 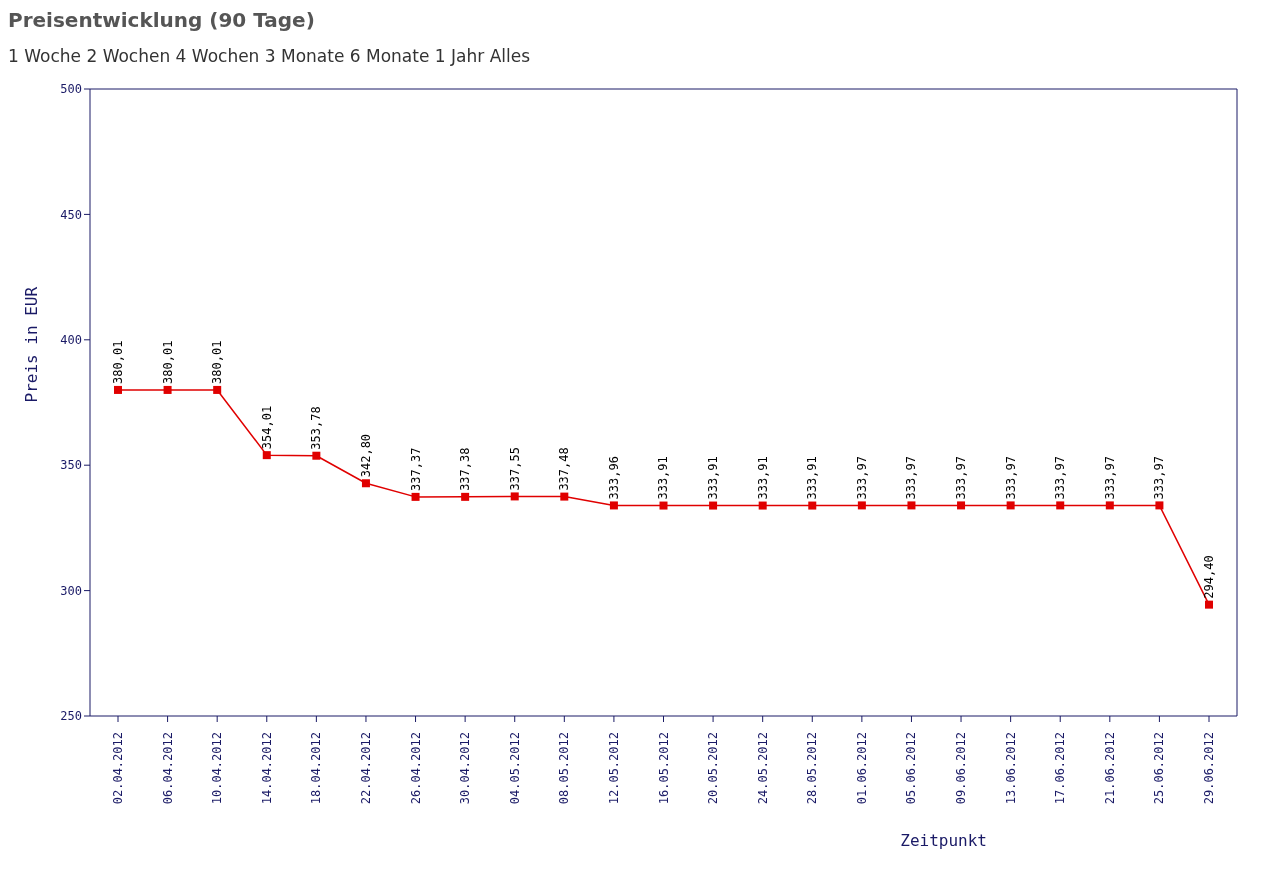 I want to click on chart-subtitle: 1 Woche 2 Wochen 4 Wochen 3 Monate 6 Monate 1 Jahr Alles, so click(x=270, y=56).